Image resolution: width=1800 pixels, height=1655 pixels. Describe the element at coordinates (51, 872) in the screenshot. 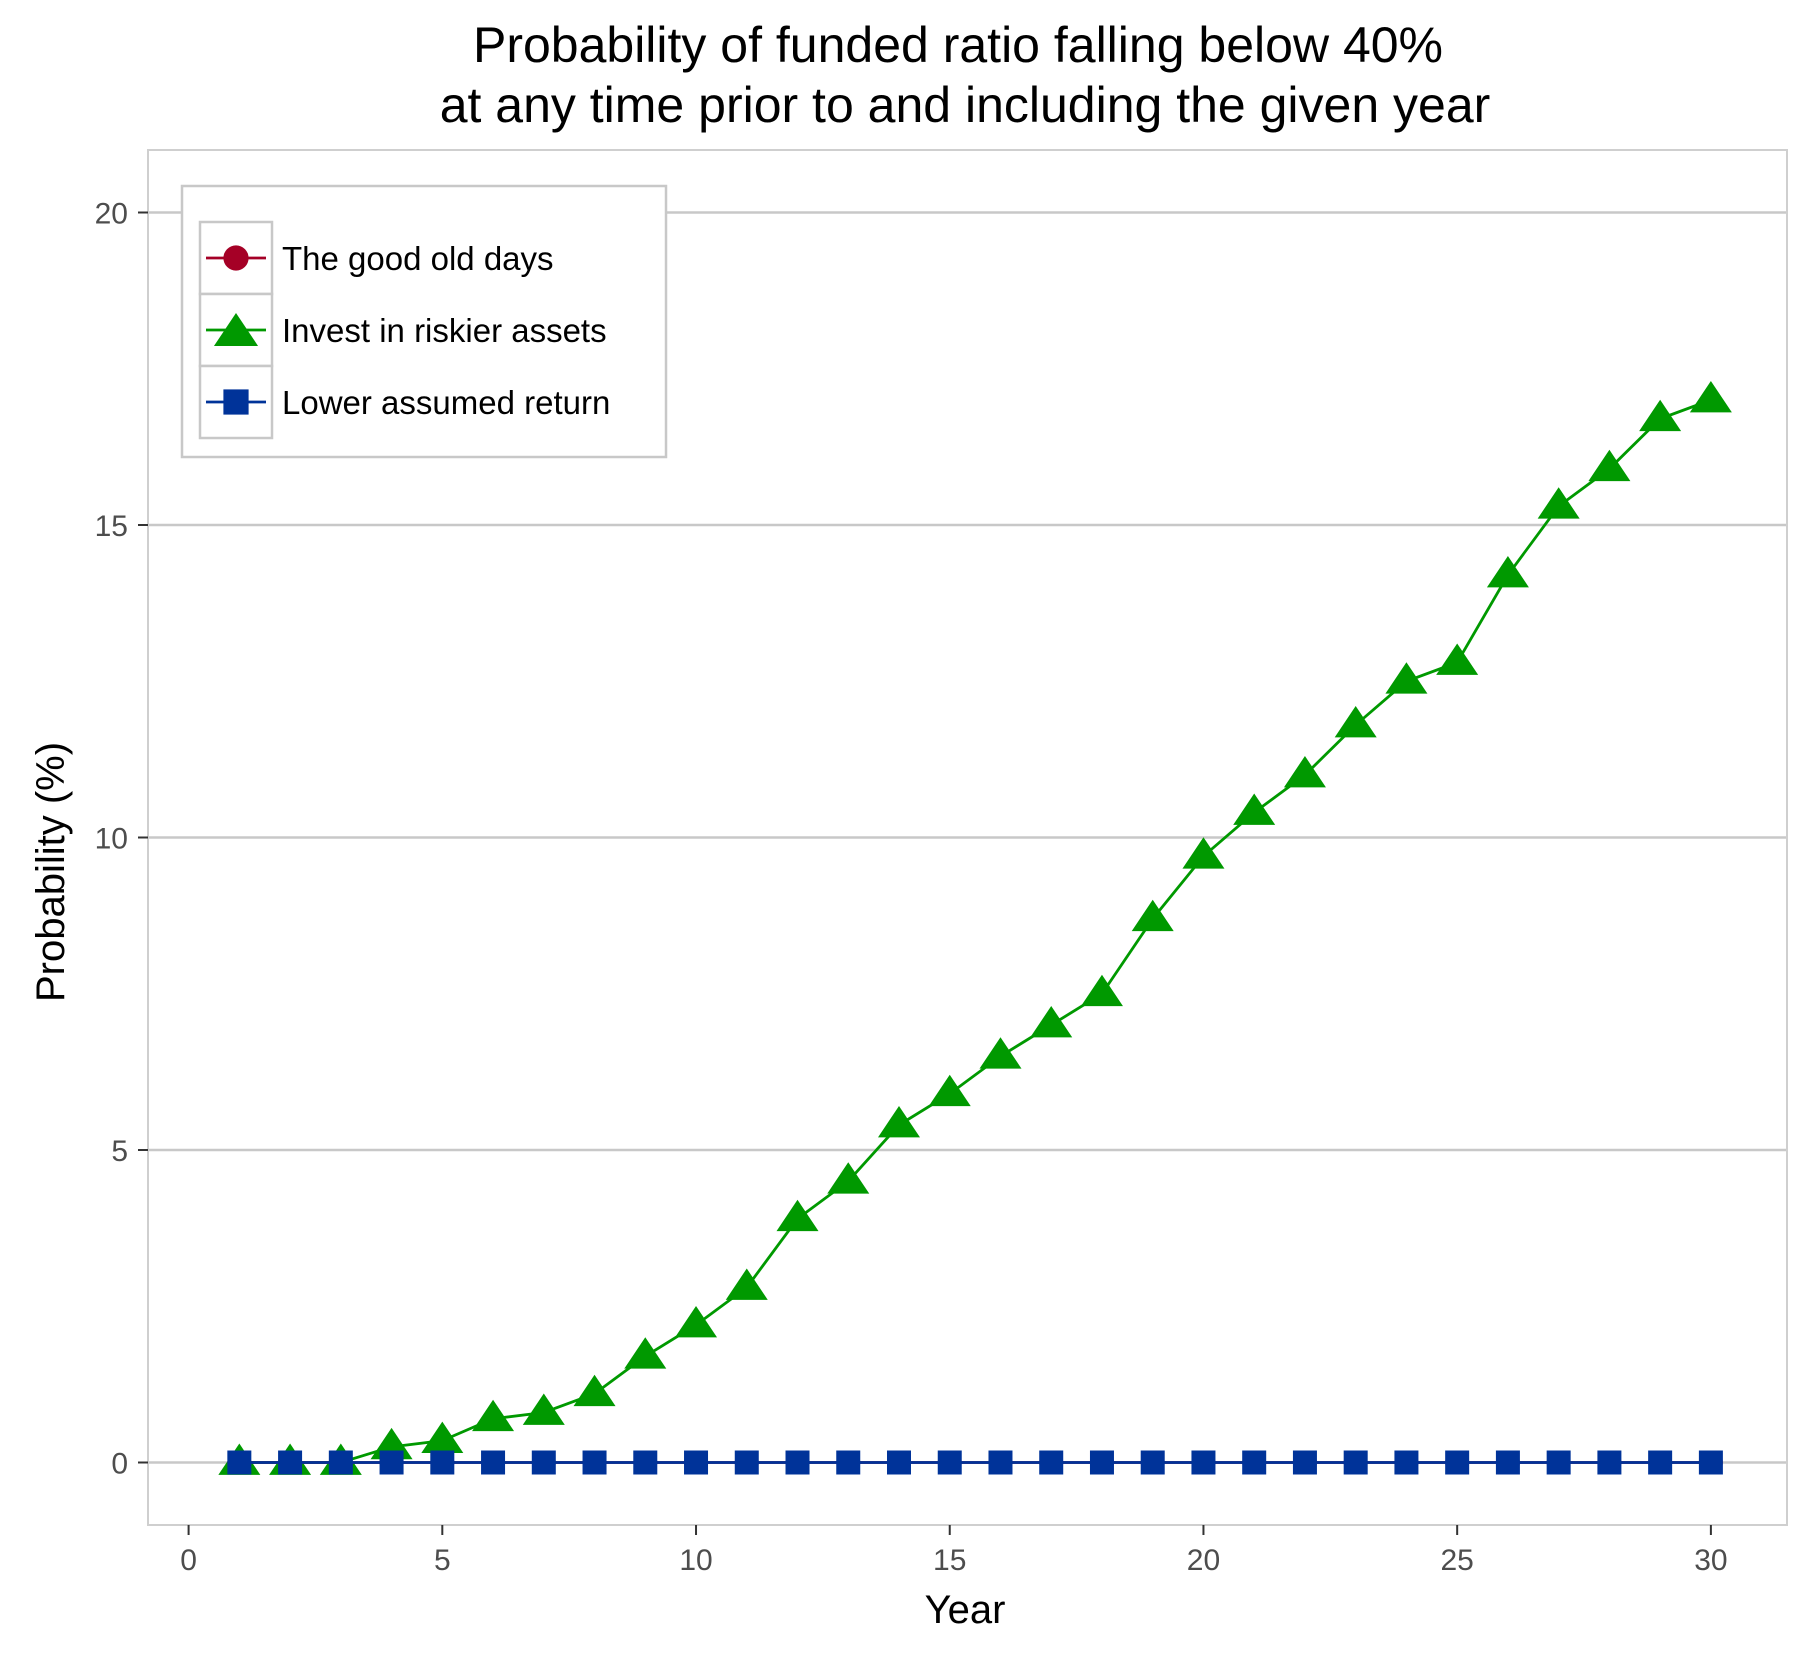

I see `y-axis-title: Probability (%)` at that location.